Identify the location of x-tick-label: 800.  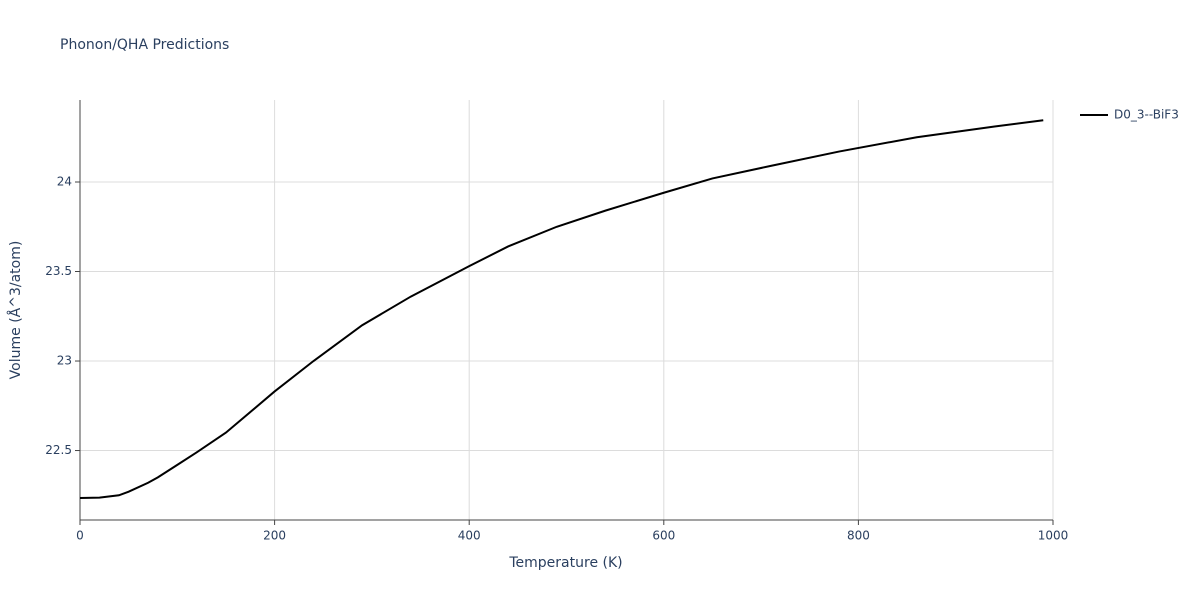
(858, 536).